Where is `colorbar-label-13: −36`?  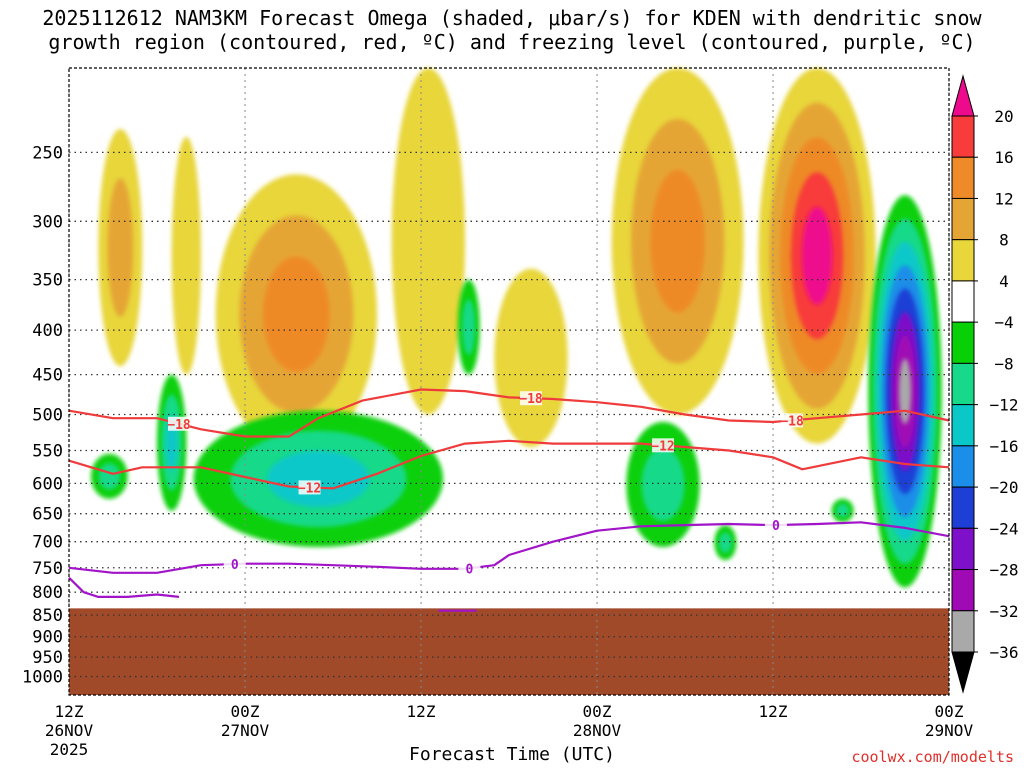
colorbar-label-13: −36 is located at coordinates (1004, 652).